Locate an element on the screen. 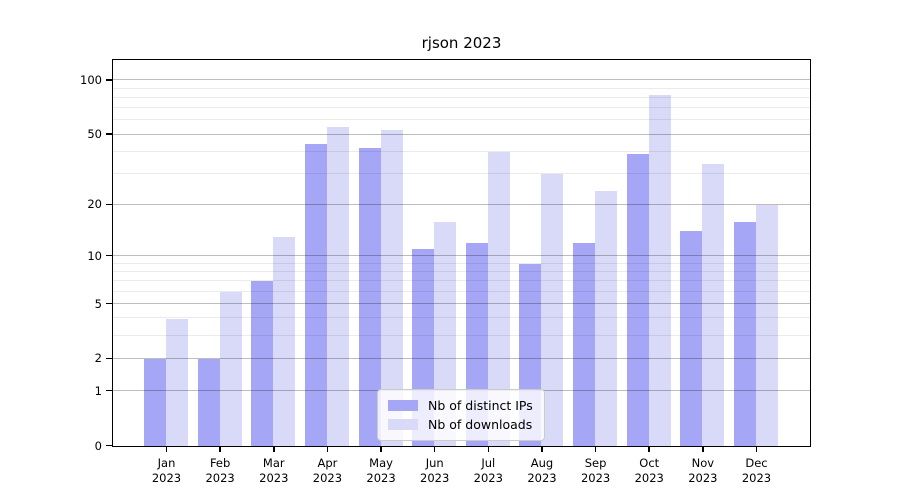 This screenshot has width=900, height=500. bar-ips-may is located at coordinates (369, 297).